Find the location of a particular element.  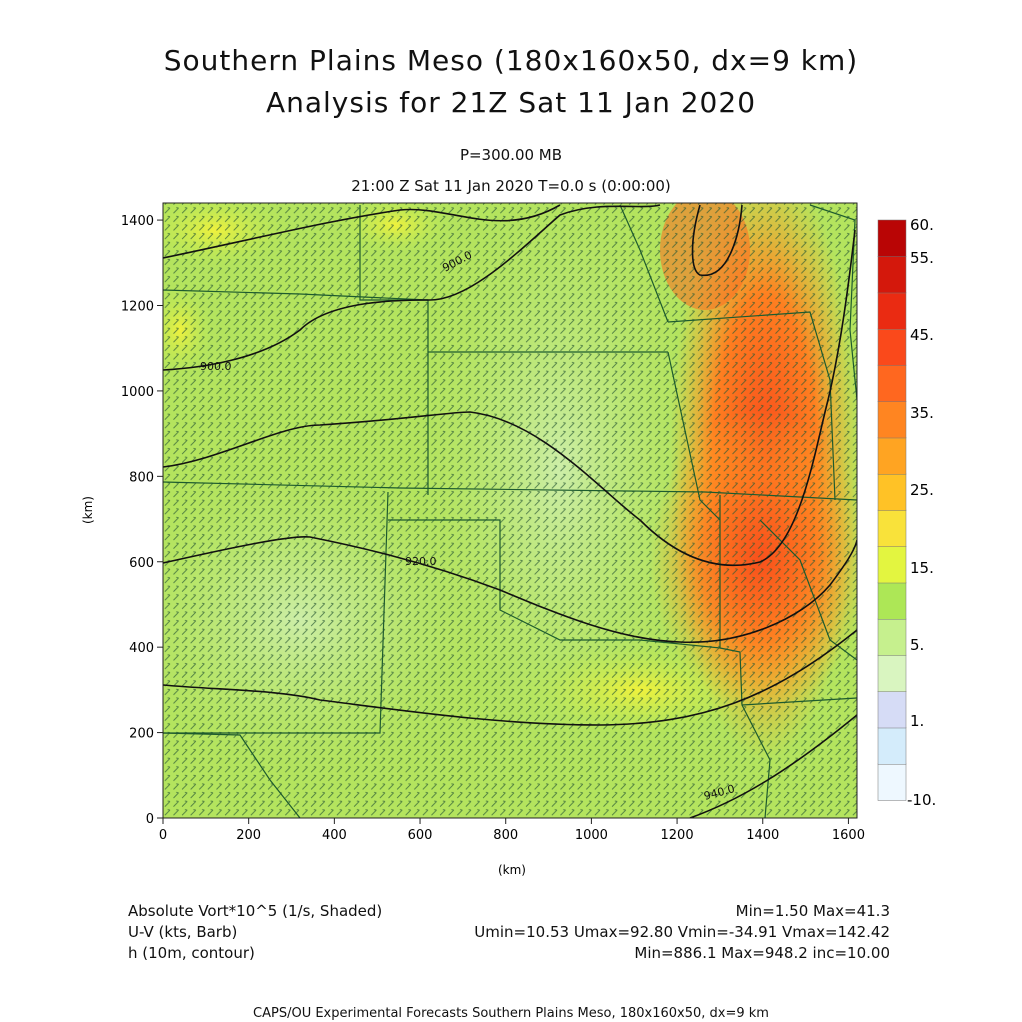

y-tick-label: 1000 is located at coordinates (137, 392).